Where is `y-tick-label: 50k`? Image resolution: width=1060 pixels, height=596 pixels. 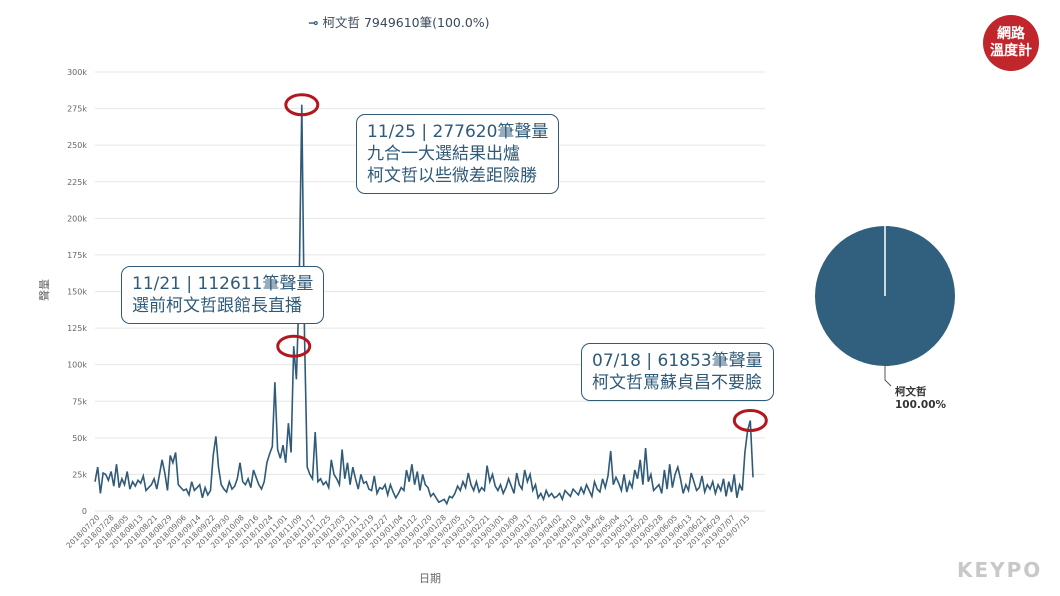 y-tick-label: 50k is located at coordinates (79, 438).